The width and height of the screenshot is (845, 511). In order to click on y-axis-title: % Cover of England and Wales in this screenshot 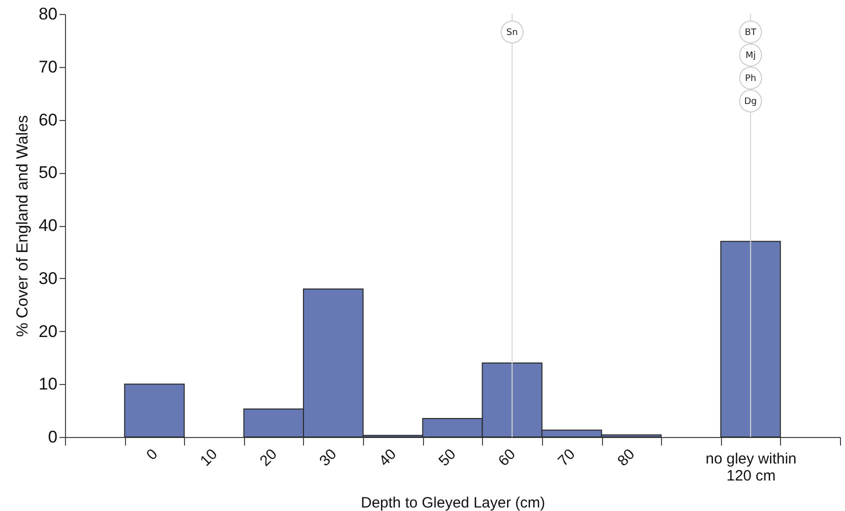, I will do `click(23, 226)`.